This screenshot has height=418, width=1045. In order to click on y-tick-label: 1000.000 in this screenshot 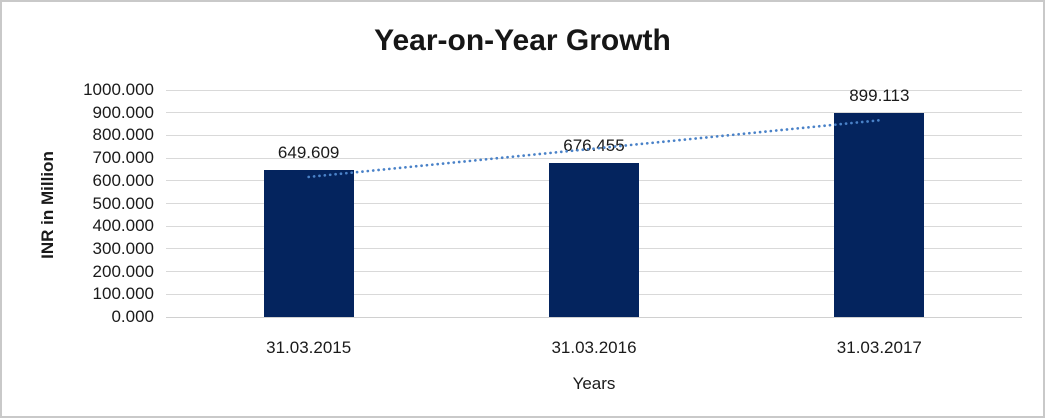, I will do `click(118, 89)`.